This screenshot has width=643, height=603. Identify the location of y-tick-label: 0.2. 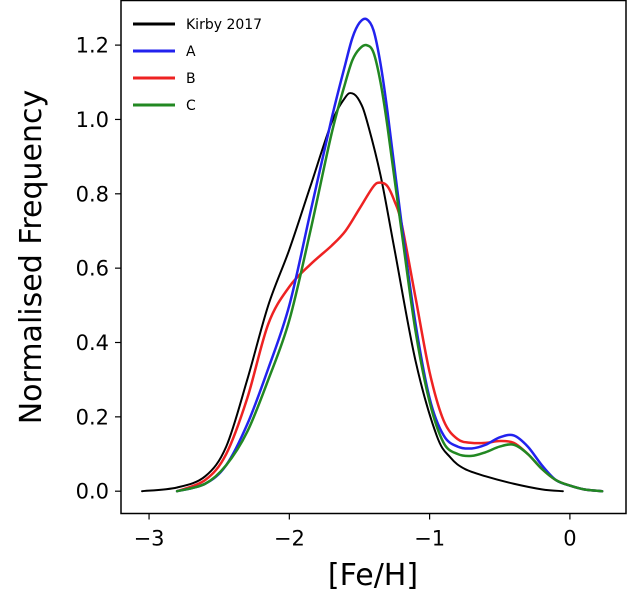
(92, 417).